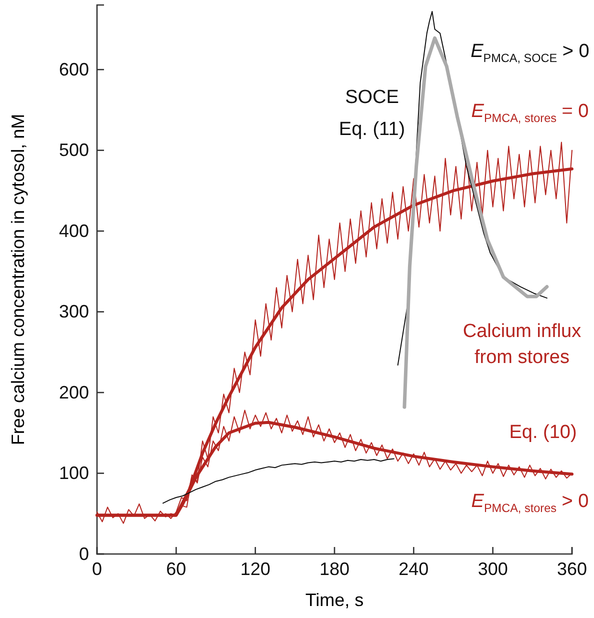  What do you see at coordinates (83, 554) in the screenshot?
I see `y-tick-label: 0` at bounding box center [83, 554].